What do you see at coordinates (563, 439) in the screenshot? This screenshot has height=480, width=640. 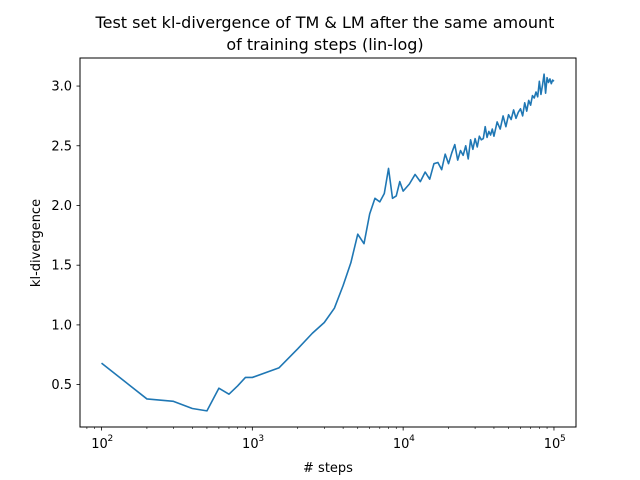 I see `x-tick-exponent-3: 5` at bounding box center [563, 439].